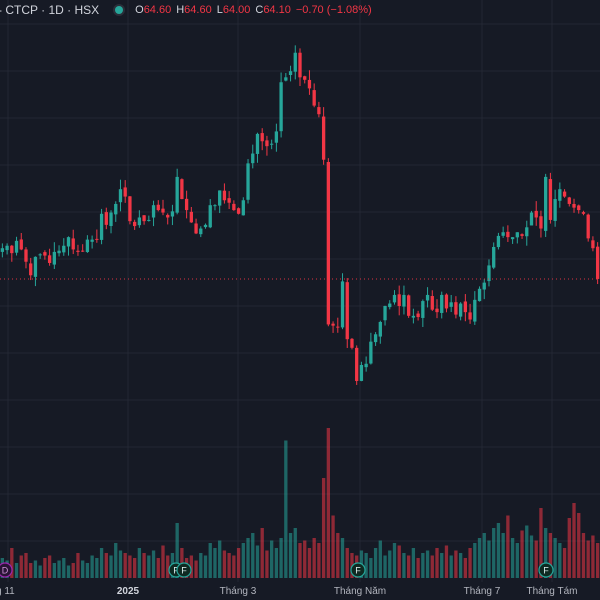 The width and height of the screenshot is (600, 600). I want to click on time-axis-tick-label: Tháng 3, so click(238, 591).